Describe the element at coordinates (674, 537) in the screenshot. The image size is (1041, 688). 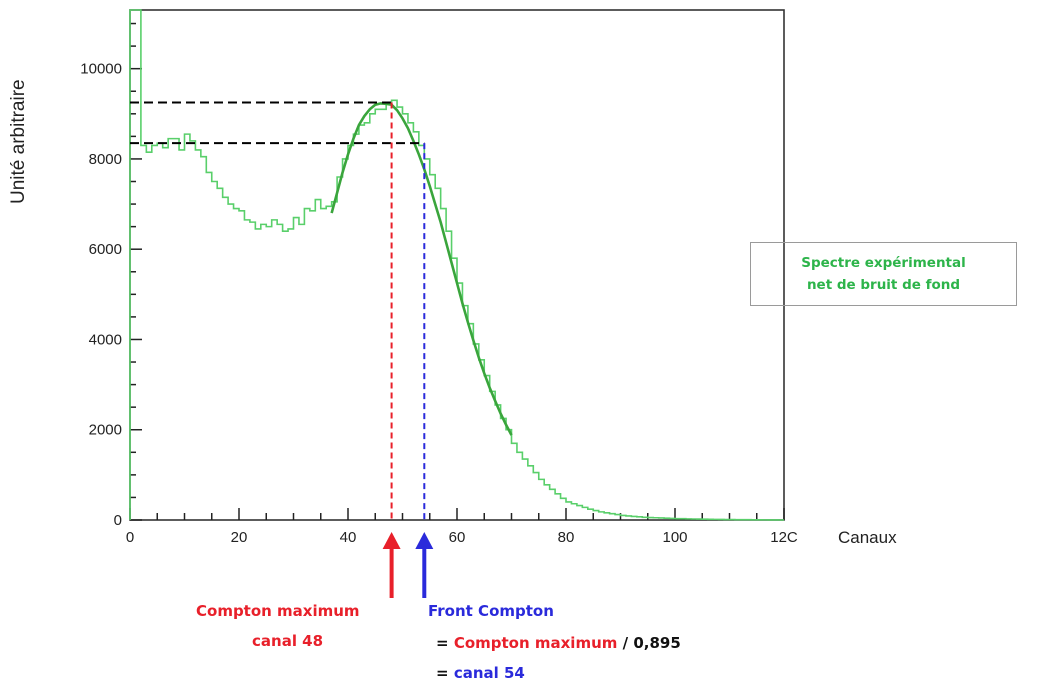
I see `x-tick-label: 100` at that location.